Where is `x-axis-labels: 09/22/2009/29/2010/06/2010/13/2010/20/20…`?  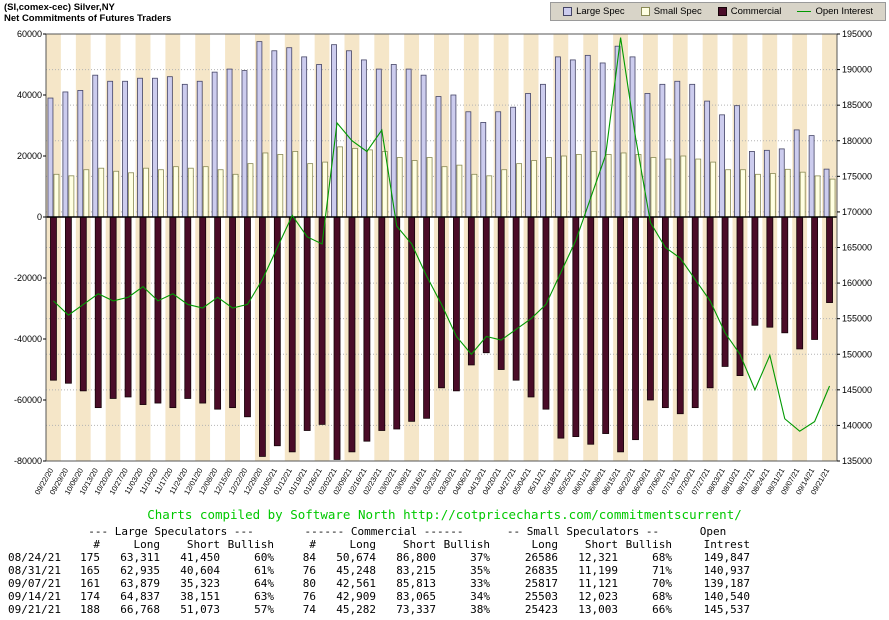
x-axis-labels: 09/22/2009/29/2010/06/2010/13/2010/20/20… is located at coordinates (432, 482).